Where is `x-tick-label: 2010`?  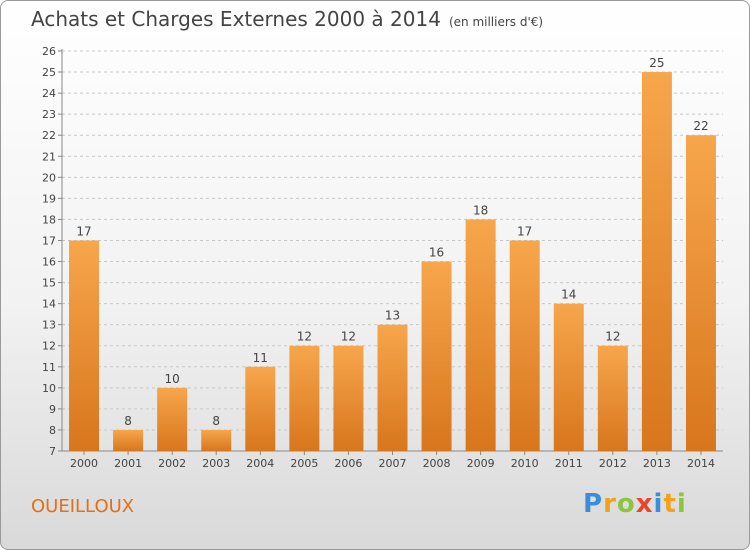 x-tick-label: 2010 is located at coordinates (525, 463).